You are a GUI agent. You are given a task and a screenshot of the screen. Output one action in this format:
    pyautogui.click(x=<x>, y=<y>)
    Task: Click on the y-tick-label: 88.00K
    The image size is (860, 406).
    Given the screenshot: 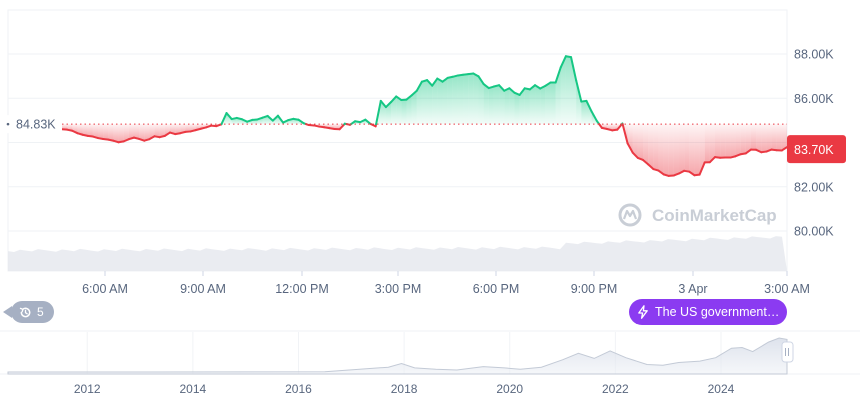 What is the action you would take?
    pyautogui.click(x=814, y=55)
    